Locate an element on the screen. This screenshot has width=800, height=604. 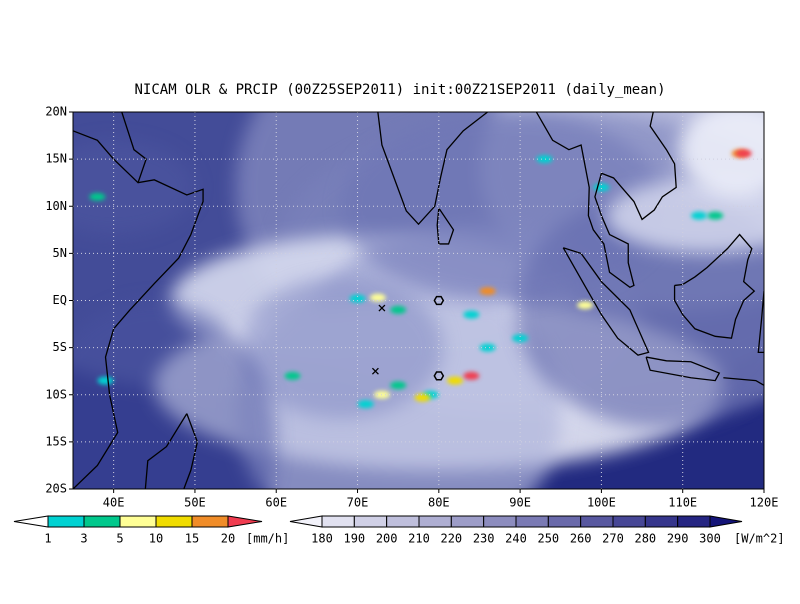
lat-label: 5N is located at coordinates (60, 253).